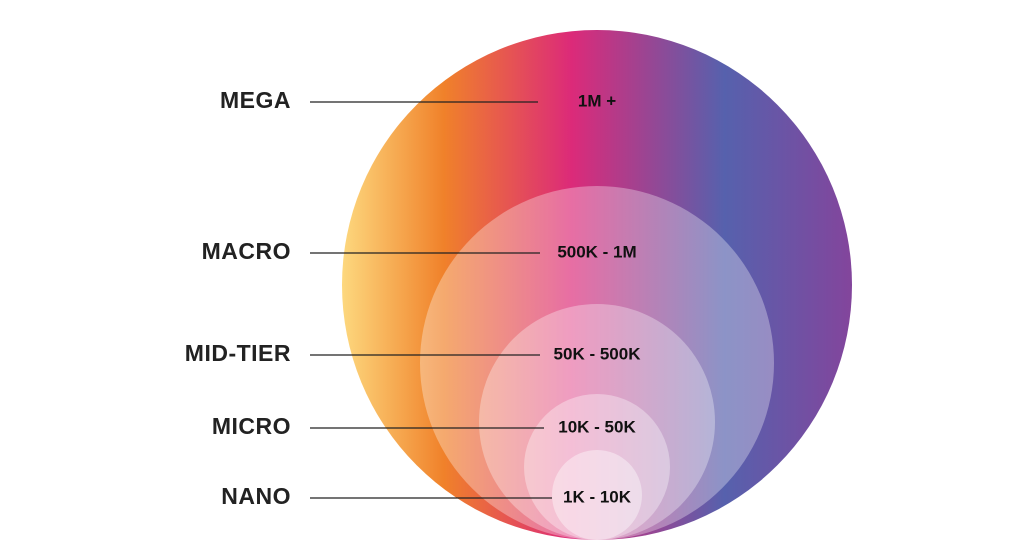  What do you see at coordinates (246, 251) in the screenshot?
I see `tier-label: MACRO` at bounding box center [246, 251].